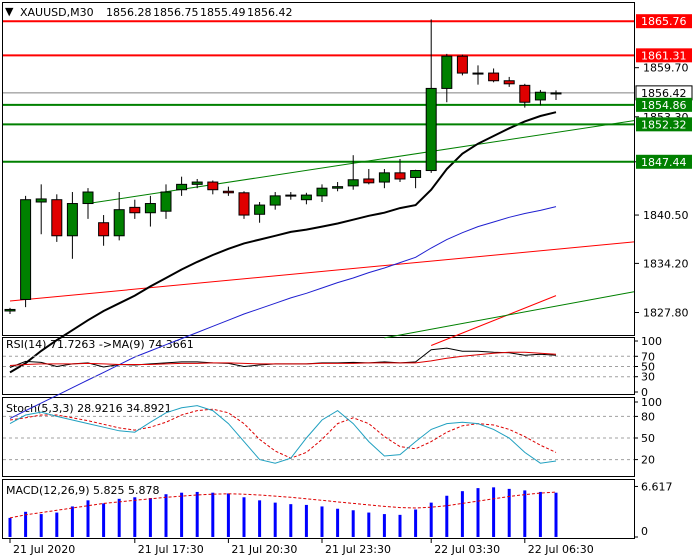 This screenshot has height=560, width=700. Describe the element at coordinates (129, 12) in the screenshot. I see `header-open: 1856.28` at that location.